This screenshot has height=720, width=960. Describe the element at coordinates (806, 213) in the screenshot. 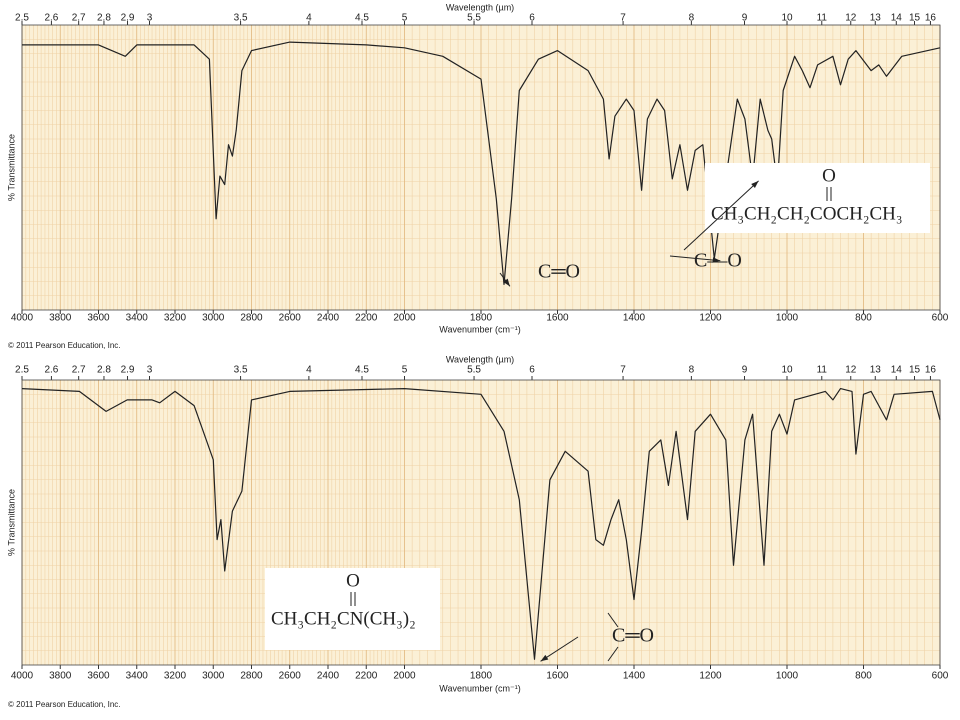

I see `structure-formula: CH₃CH₂CH₂COCH₂CH₃` at that location.